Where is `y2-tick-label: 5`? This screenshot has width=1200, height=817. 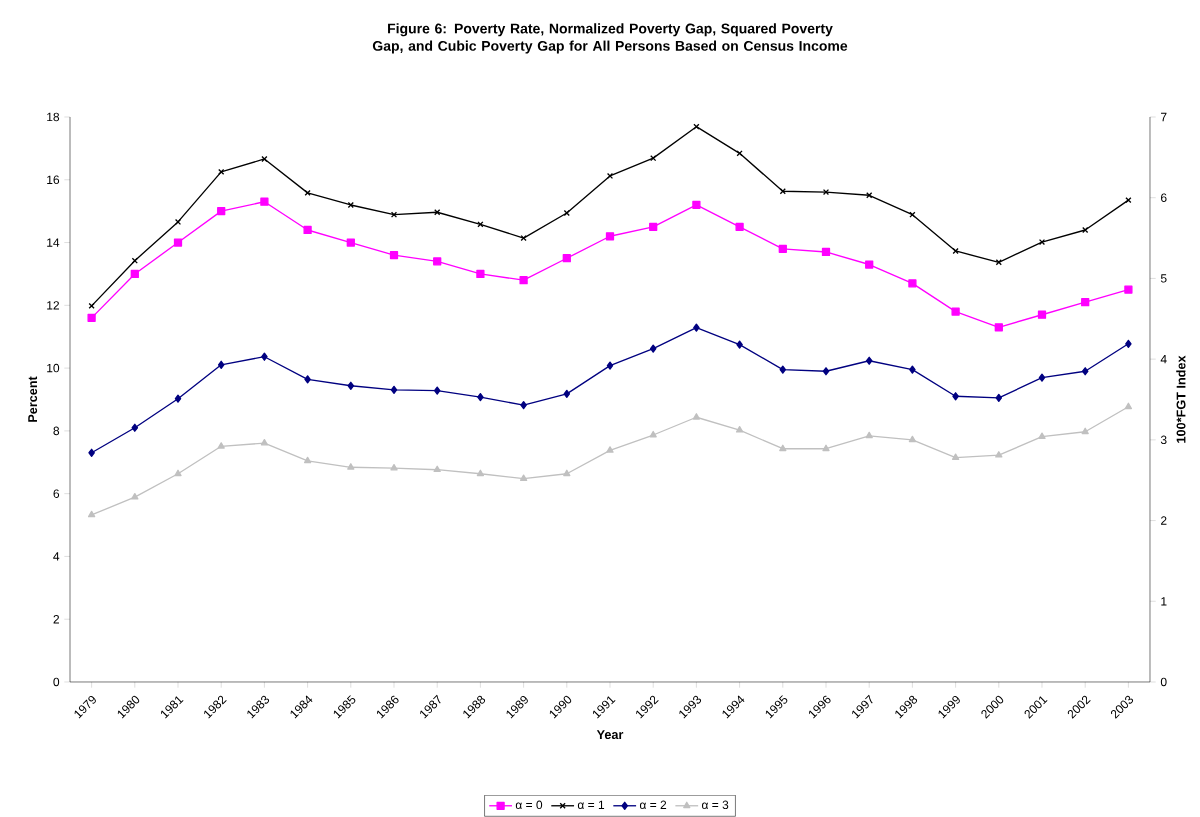
y2-tick-label: 5 is located at coordinates (1163, 278).